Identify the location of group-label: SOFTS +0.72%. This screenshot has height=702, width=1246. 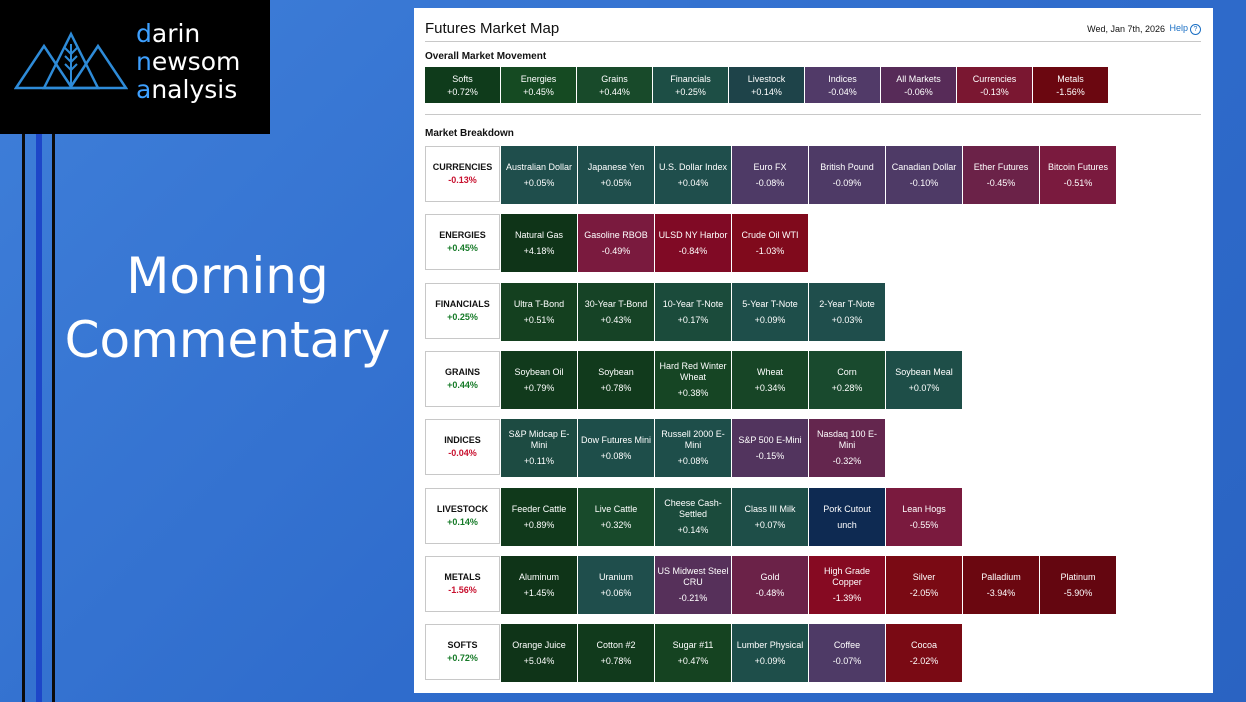
(462, 652).